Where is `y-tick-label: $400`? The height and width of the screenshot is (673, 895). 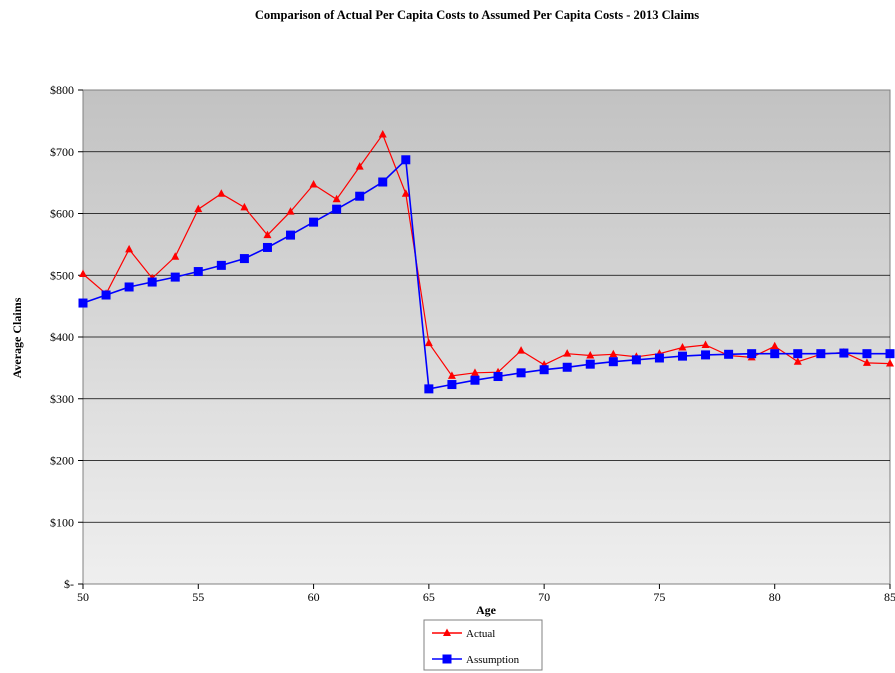
y-tick-label: $400 is located at coordinates (62, 337).